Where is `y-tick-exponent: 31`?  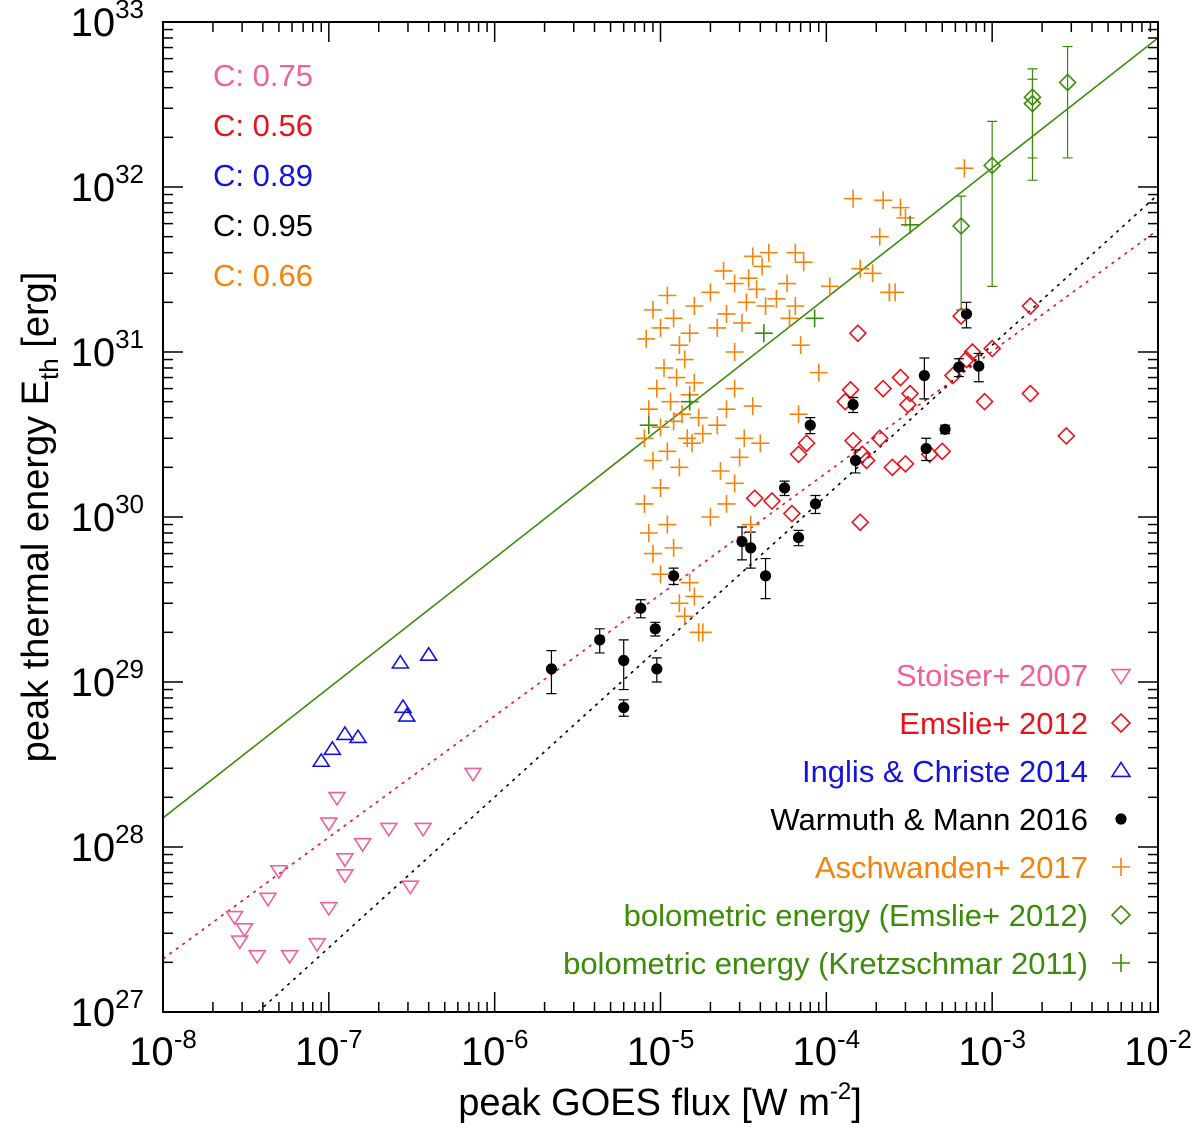 y-tick-exponent: 31 is located at coordinates (129, 339).